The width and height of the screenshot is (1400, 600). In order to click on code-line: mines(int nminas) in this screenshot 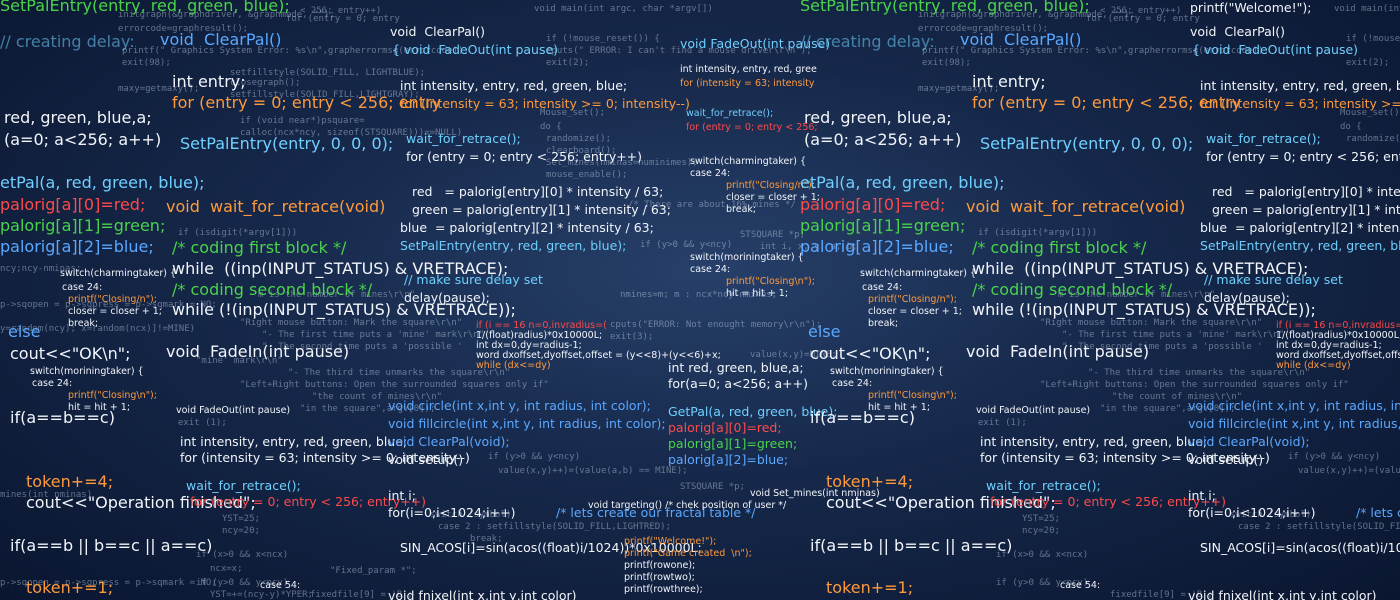, I will do `click(46, 495)`.